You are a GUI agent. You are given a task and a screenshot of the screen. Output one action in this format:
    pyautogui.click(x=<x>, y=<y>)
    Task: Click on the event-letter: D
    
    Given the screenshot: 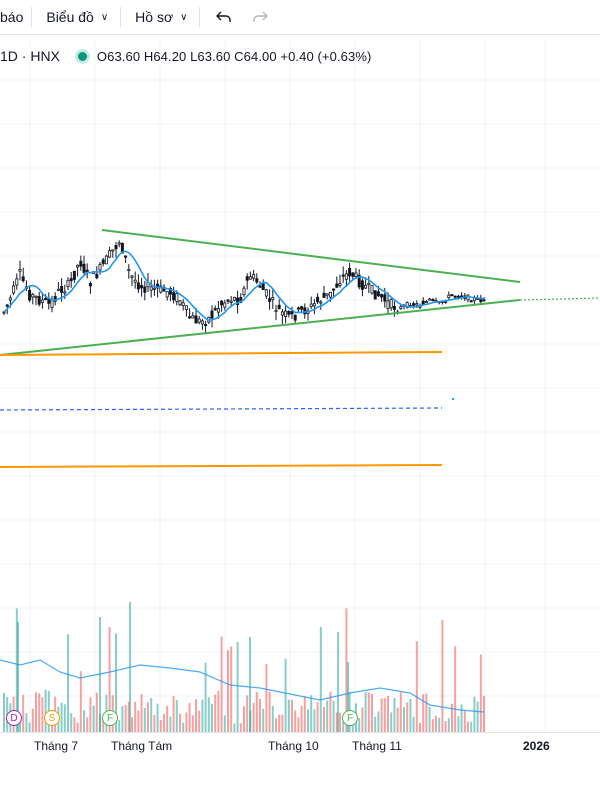 What is the action you would take?
    pyautogui.click(x=14, y=718)
    